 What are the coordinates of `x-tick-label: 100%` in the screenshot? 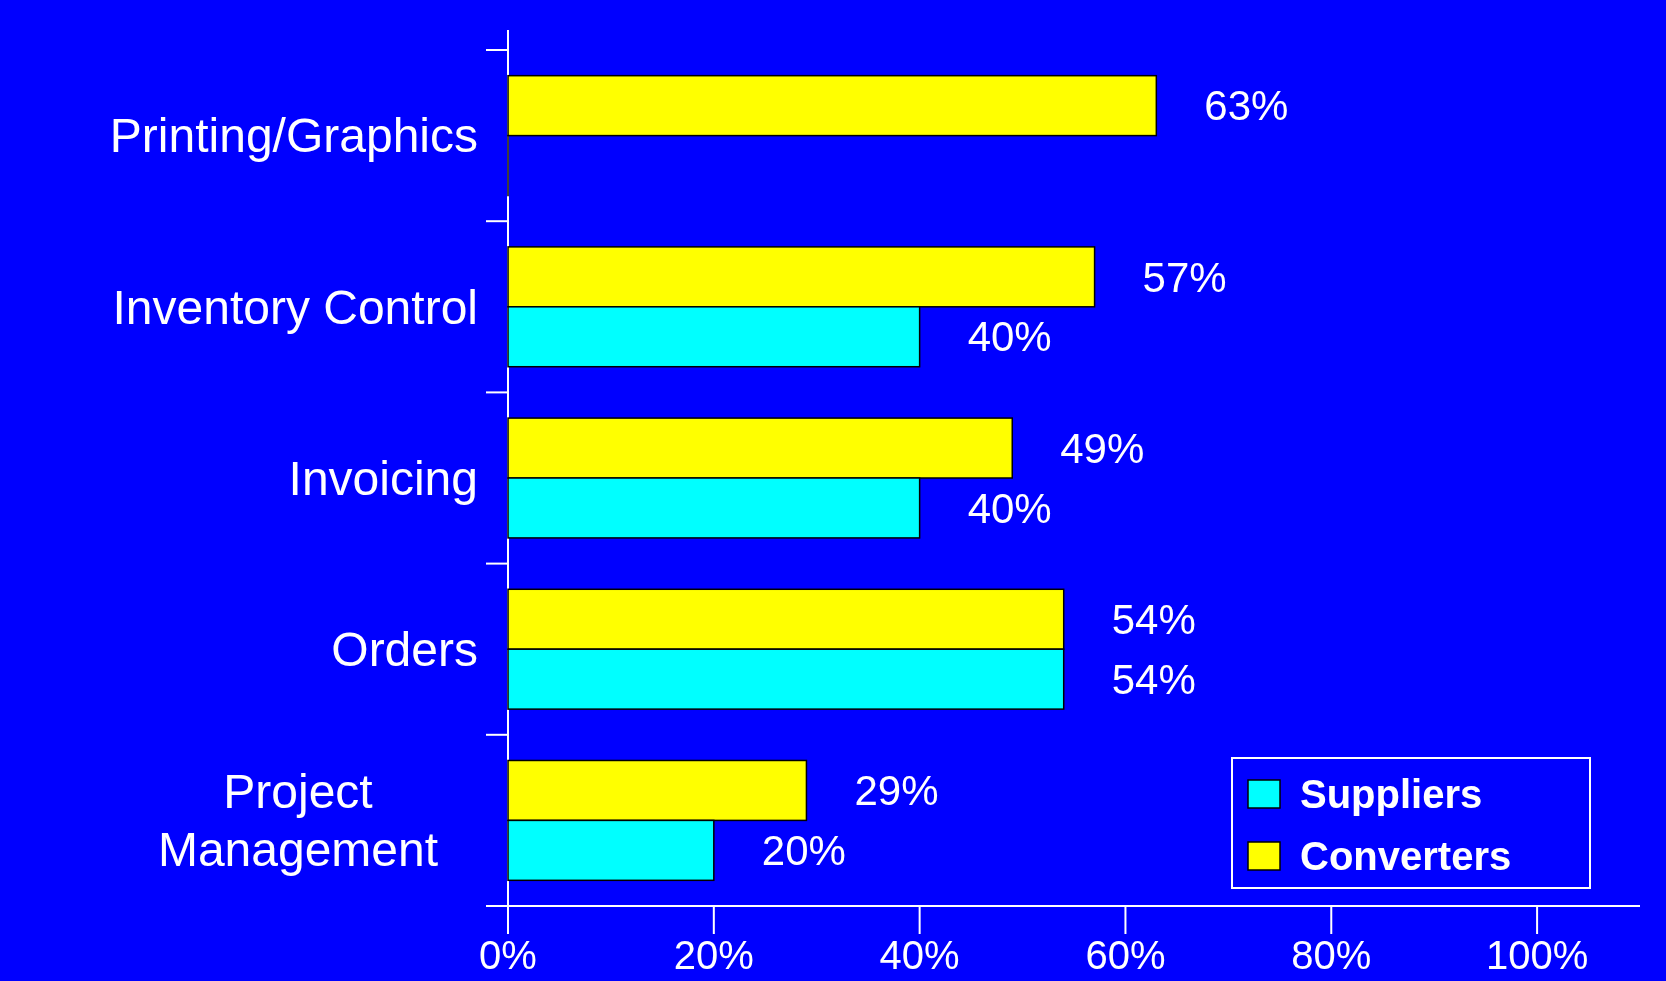 It's located at (1537, 955).